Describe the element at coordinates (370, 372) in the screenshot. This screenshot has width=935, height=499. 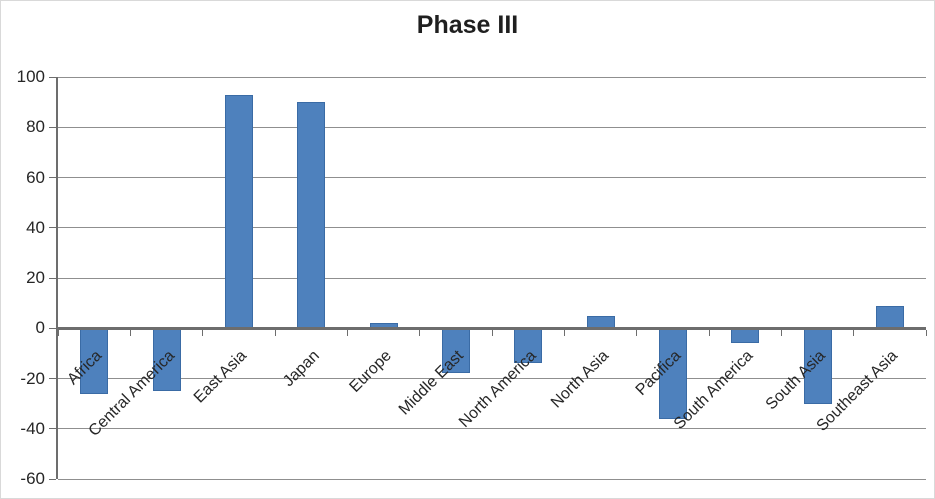
I see `x-axis-label-europe: Europe` at that location.